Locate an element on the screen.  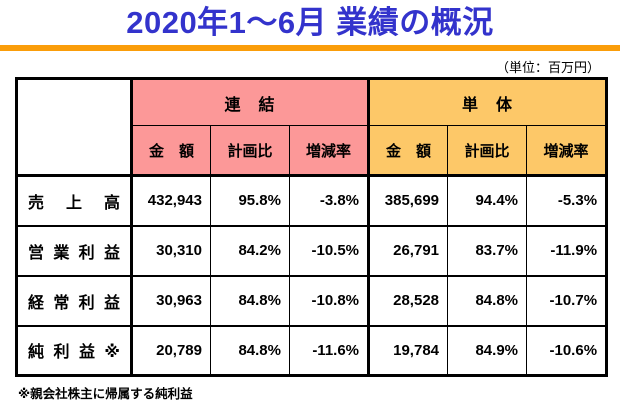
data-cell: -11.9% is located at coordinates (567, 250).